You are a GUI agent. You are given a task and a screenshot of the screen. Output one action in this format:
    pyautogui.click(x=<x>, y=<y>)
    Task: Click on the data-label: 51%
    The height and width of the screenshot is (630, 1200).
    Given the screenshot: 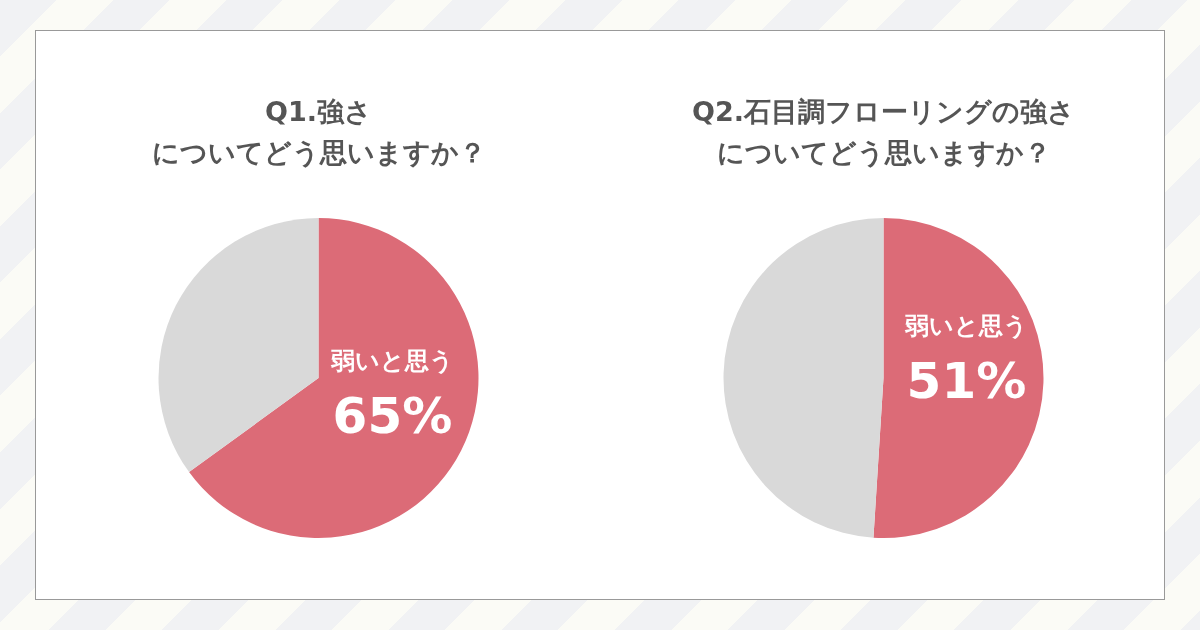 What is the action you would take?
    pyautogui.click(x=966, y=380)
    